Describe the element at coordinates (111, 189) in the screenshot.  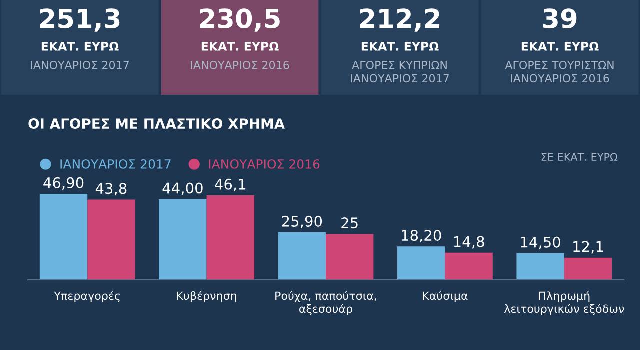
I see `data-label: 43,8` at that location.